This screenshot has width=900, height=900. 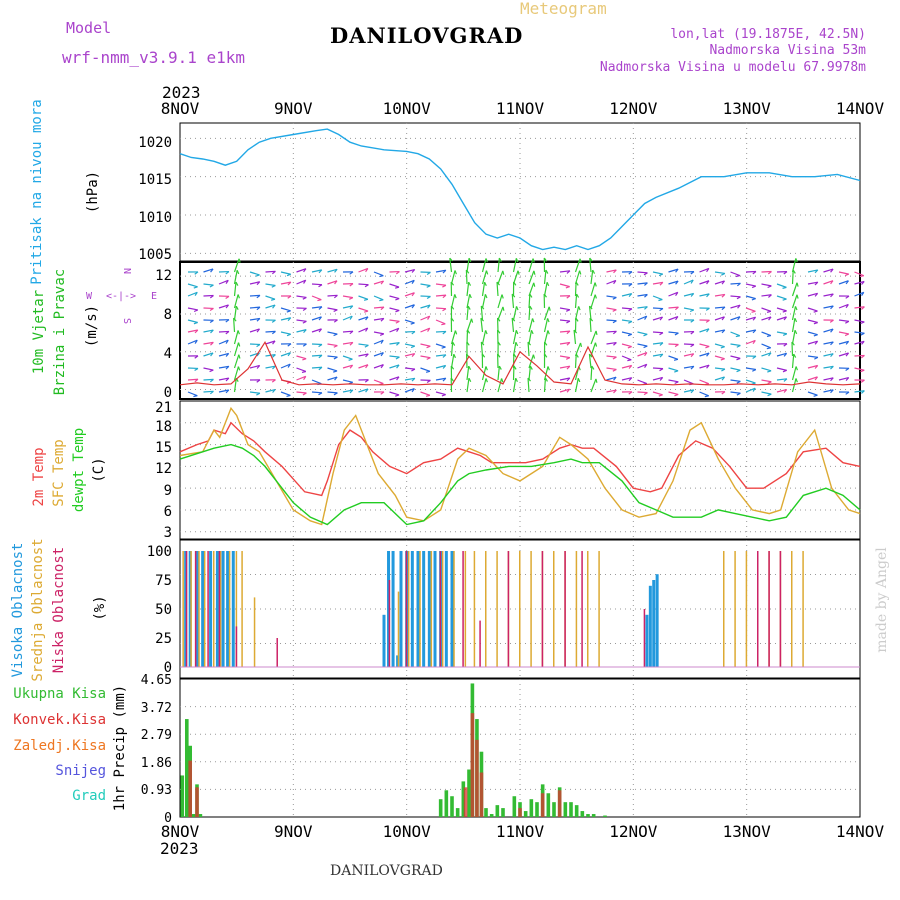 I want to click on cloud-tick: 75, so click(x=163, y=581).